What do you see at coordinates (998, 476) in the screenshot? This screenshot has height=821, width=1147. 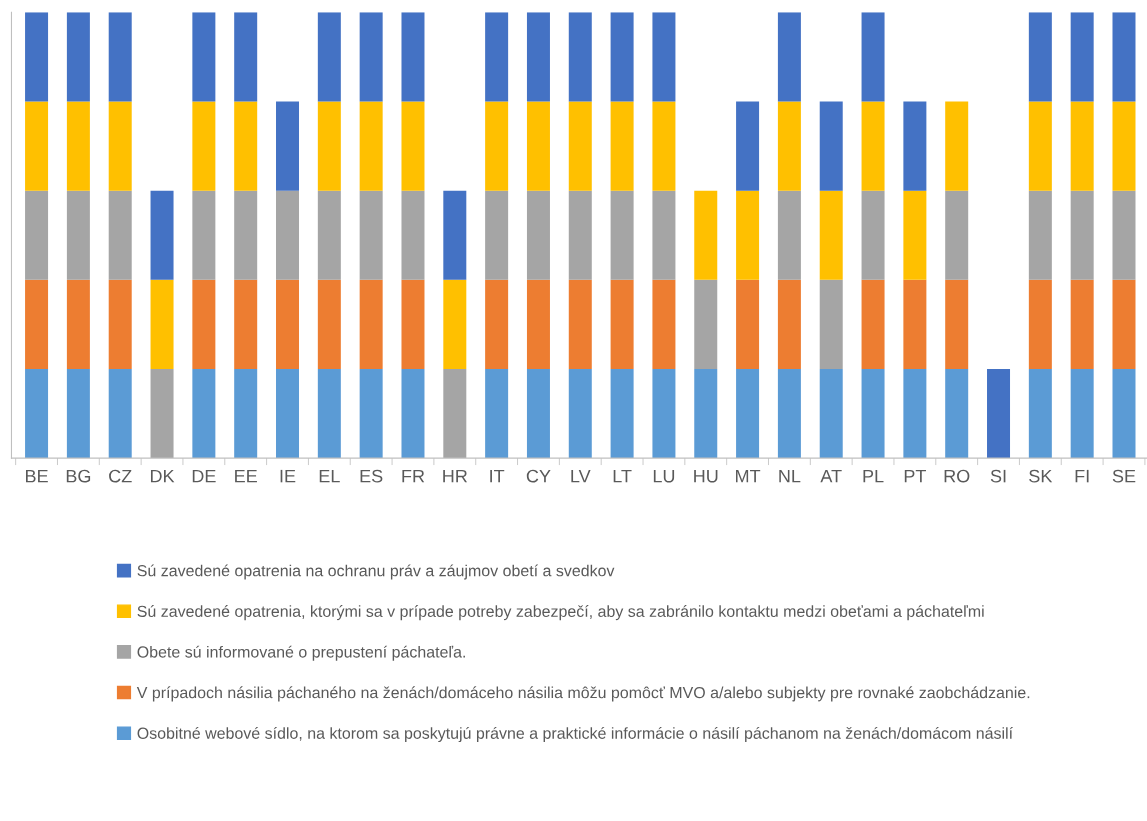 I see `x-tick-label: SI` at bounding box center [998, 476].